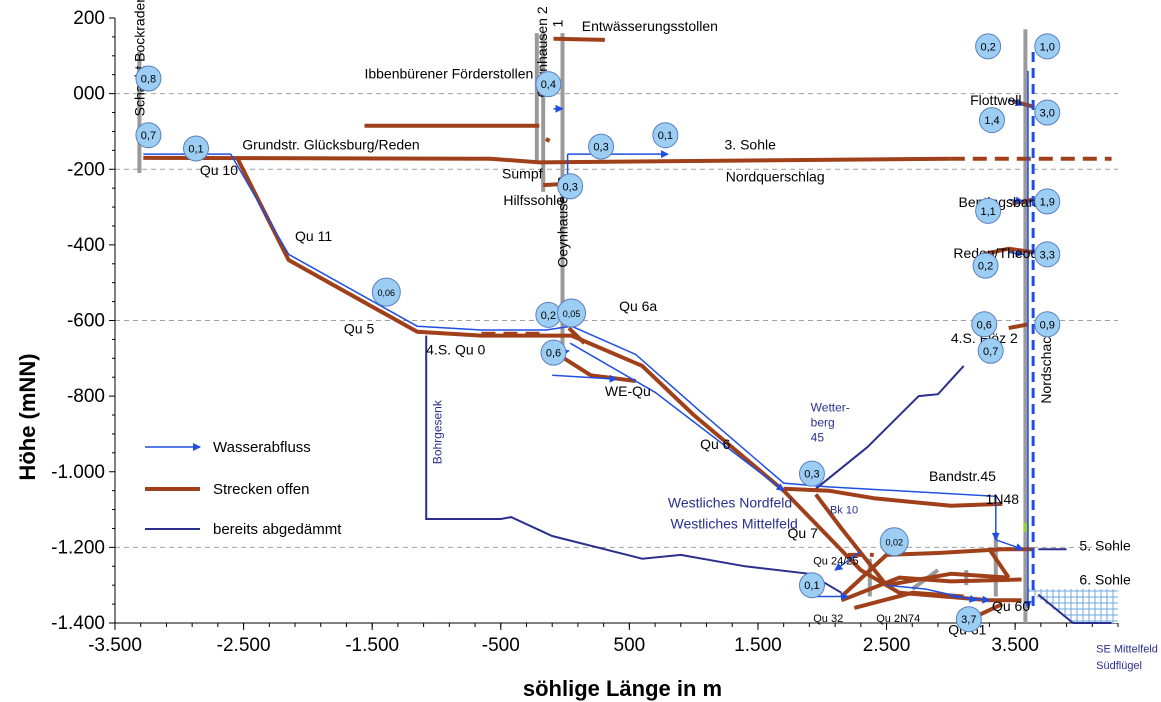 This screenshot has width=1161, height=702. What do you see at coordinates (372, 645) in the screenshot?
I see `x-tick-label: -1.500` at bounding box center [372, 645].